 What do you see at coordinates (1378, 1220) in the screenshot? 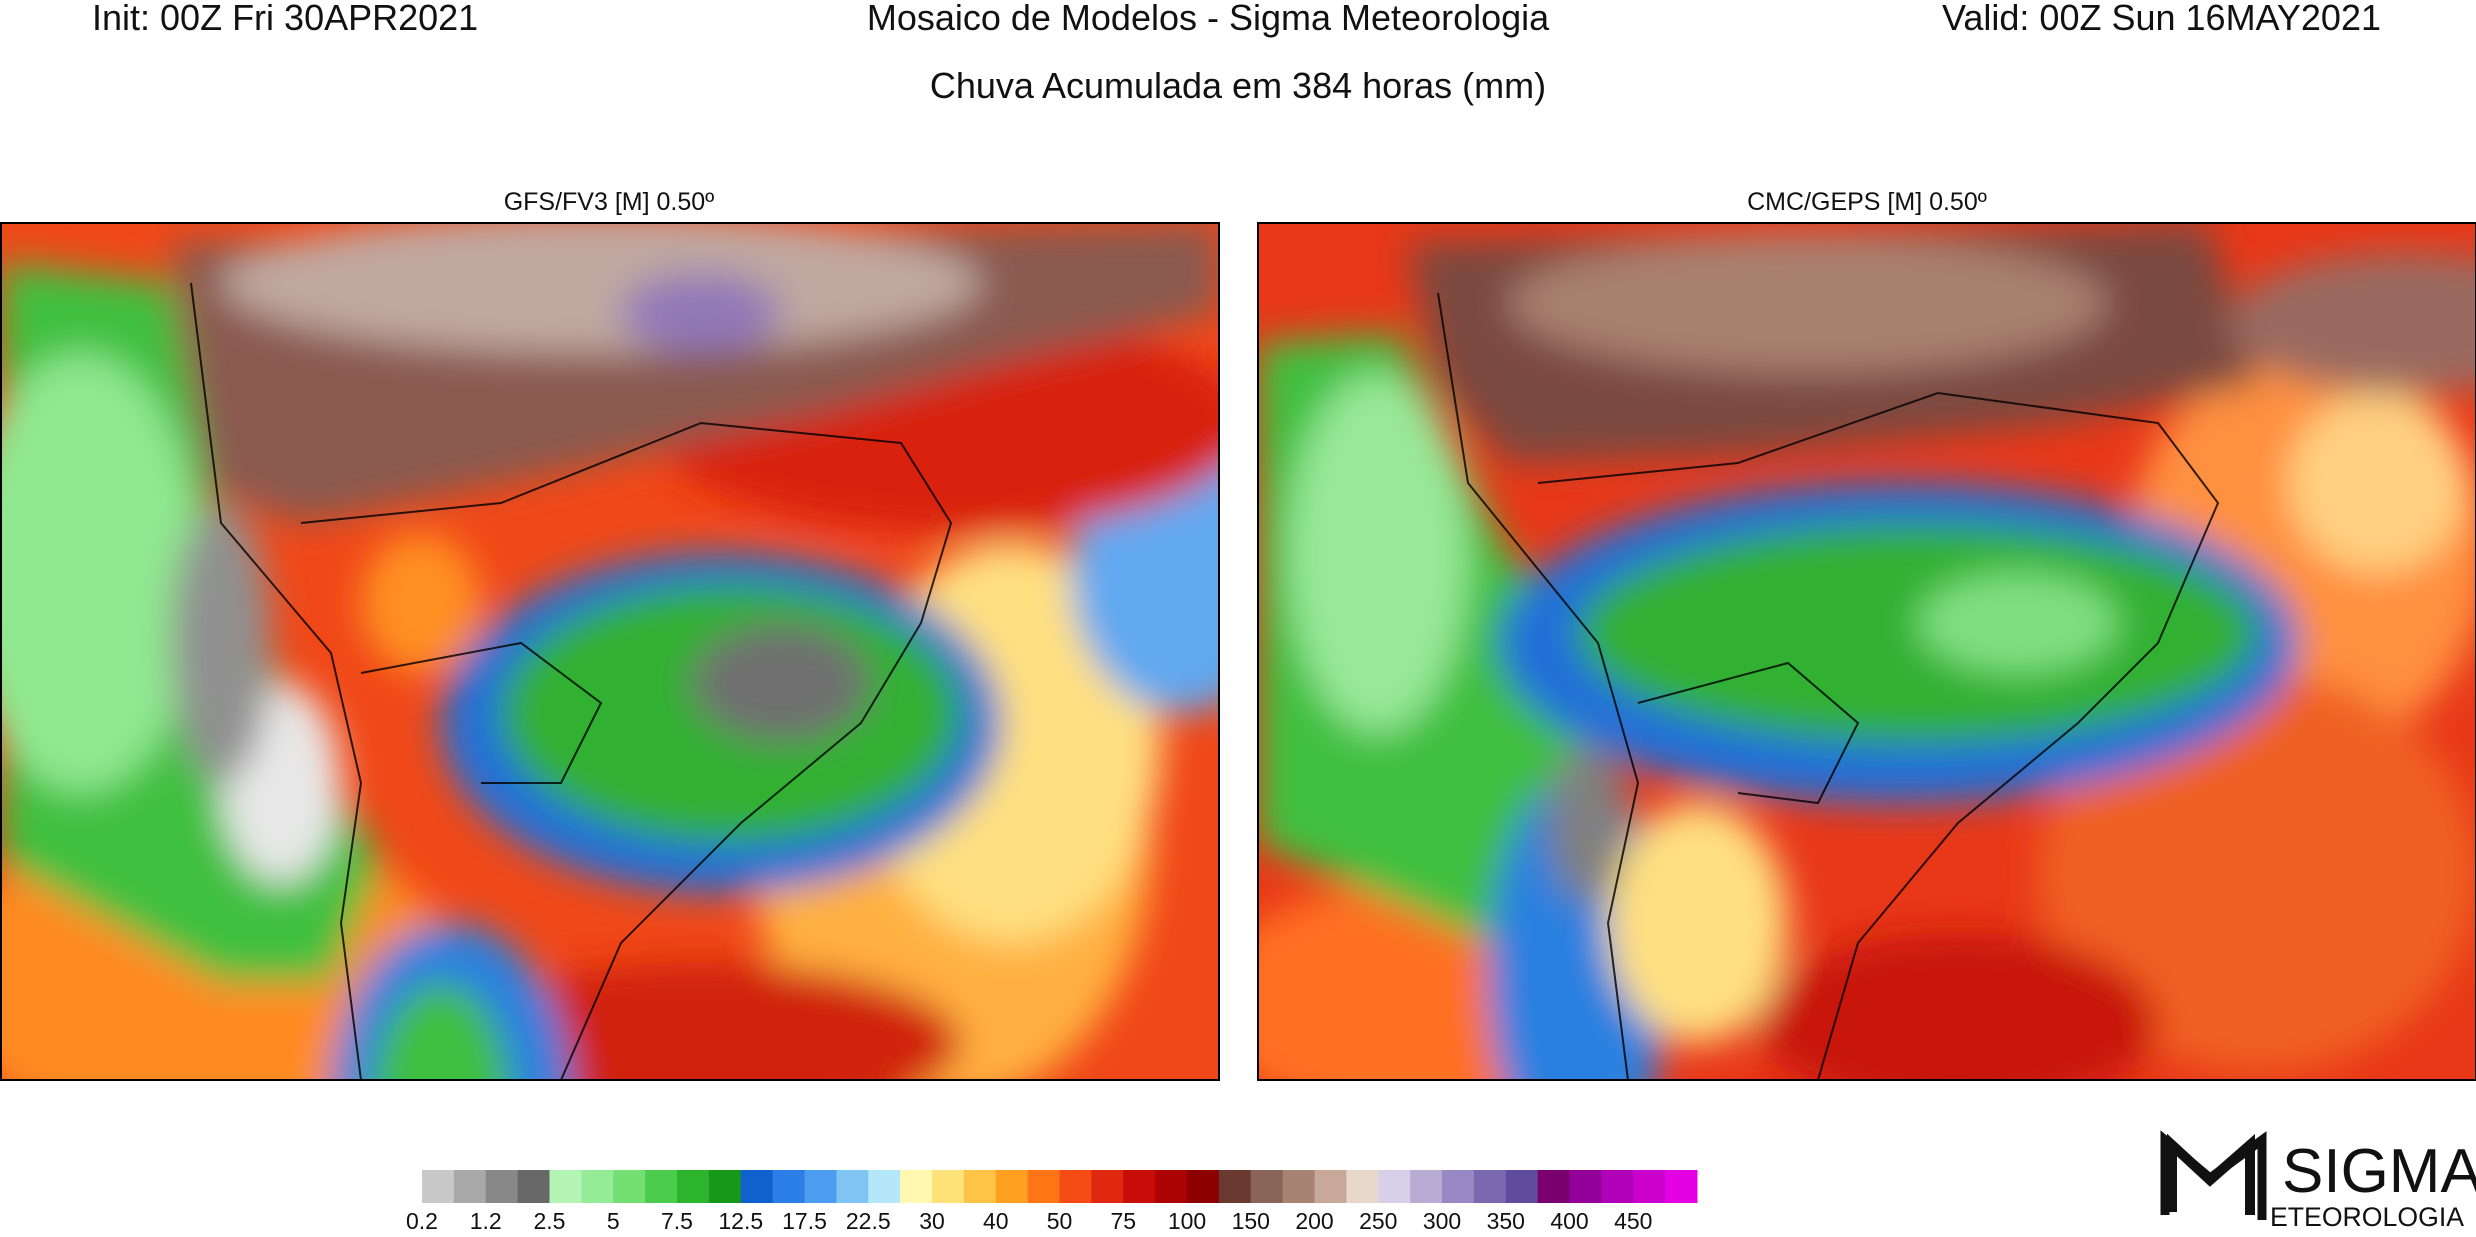
I see `colorbar-label: 250` at bounding box center [1378, 1220].